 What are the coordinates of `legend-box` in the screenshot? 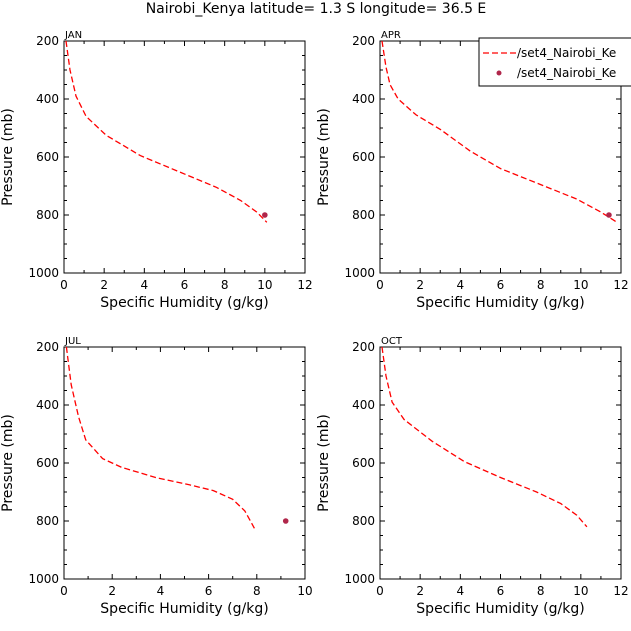 It's located at (554, 62).